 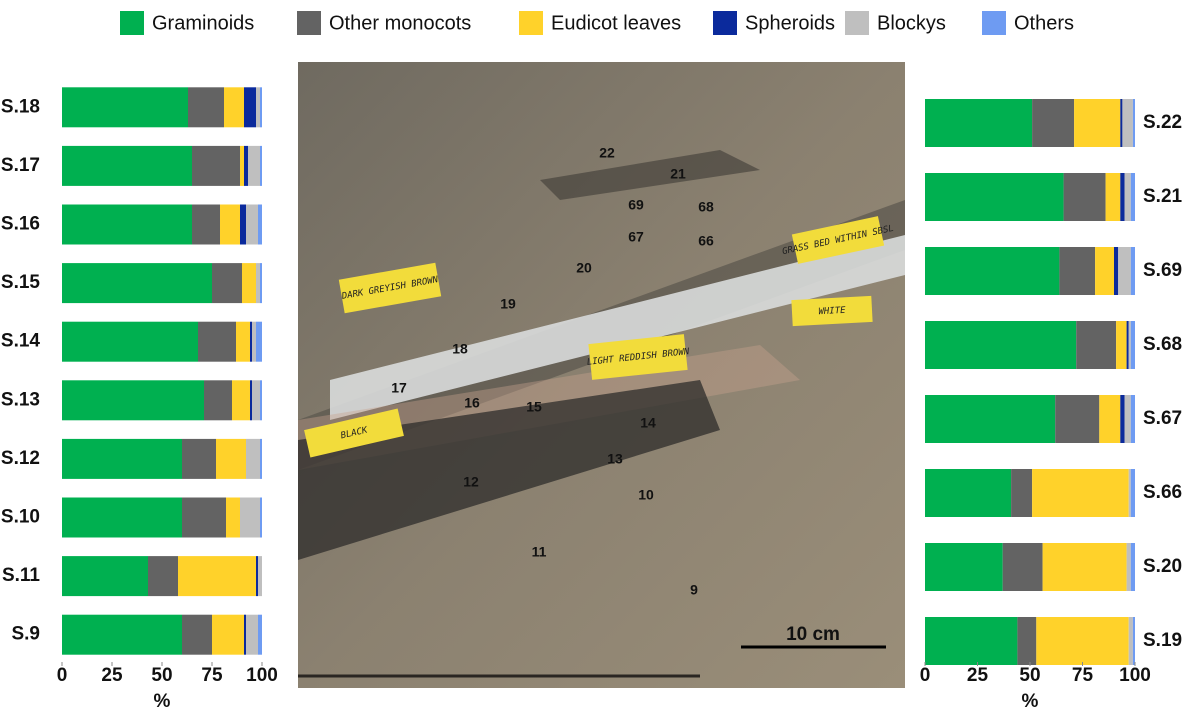 What do you see at coordinates (203, 23) in the screenshot?
I see `legend-label: Graminoids` at bounding box center [203, 23].